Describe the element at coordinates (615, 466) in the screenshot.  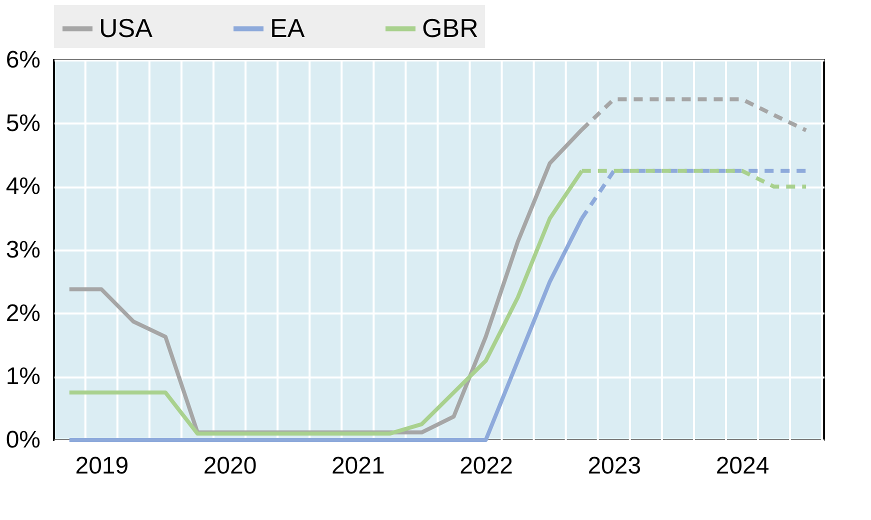
I see `x-tick-label: 2023` at that location.